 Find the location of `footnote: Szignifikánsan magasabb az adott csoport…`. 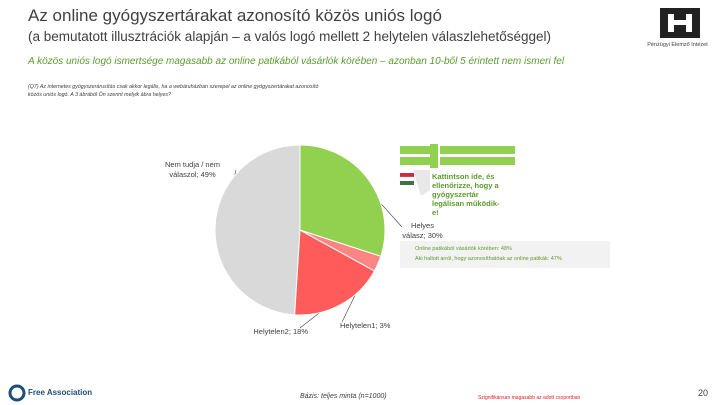

footnote: Szignifikánsan magasabb az adott csoport… is located at coordinates (529, 398).